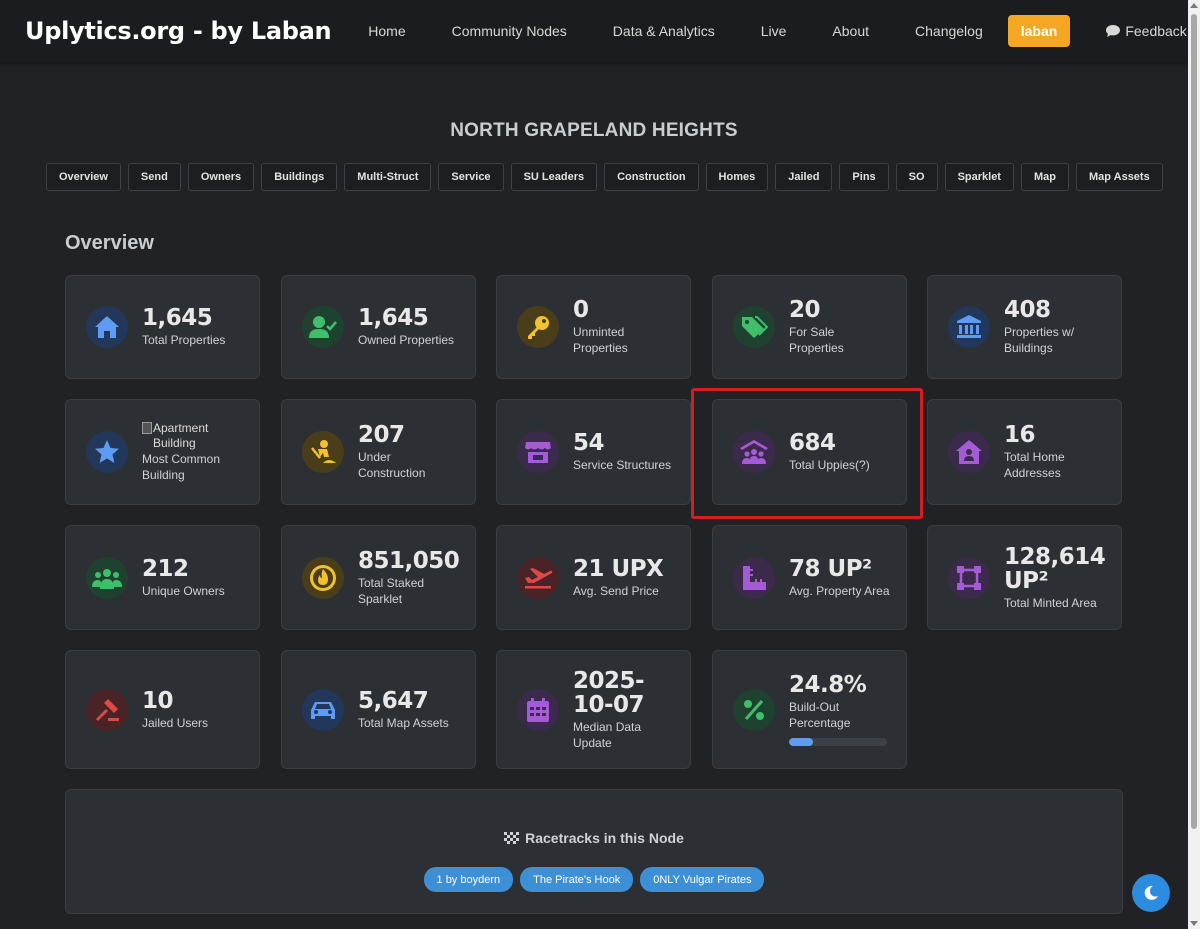 The image size is (1200, 929). What do you see at coordinates (107, 709) in the screenshot?
I see `gavel-icon` at bounding box center [107, 709].